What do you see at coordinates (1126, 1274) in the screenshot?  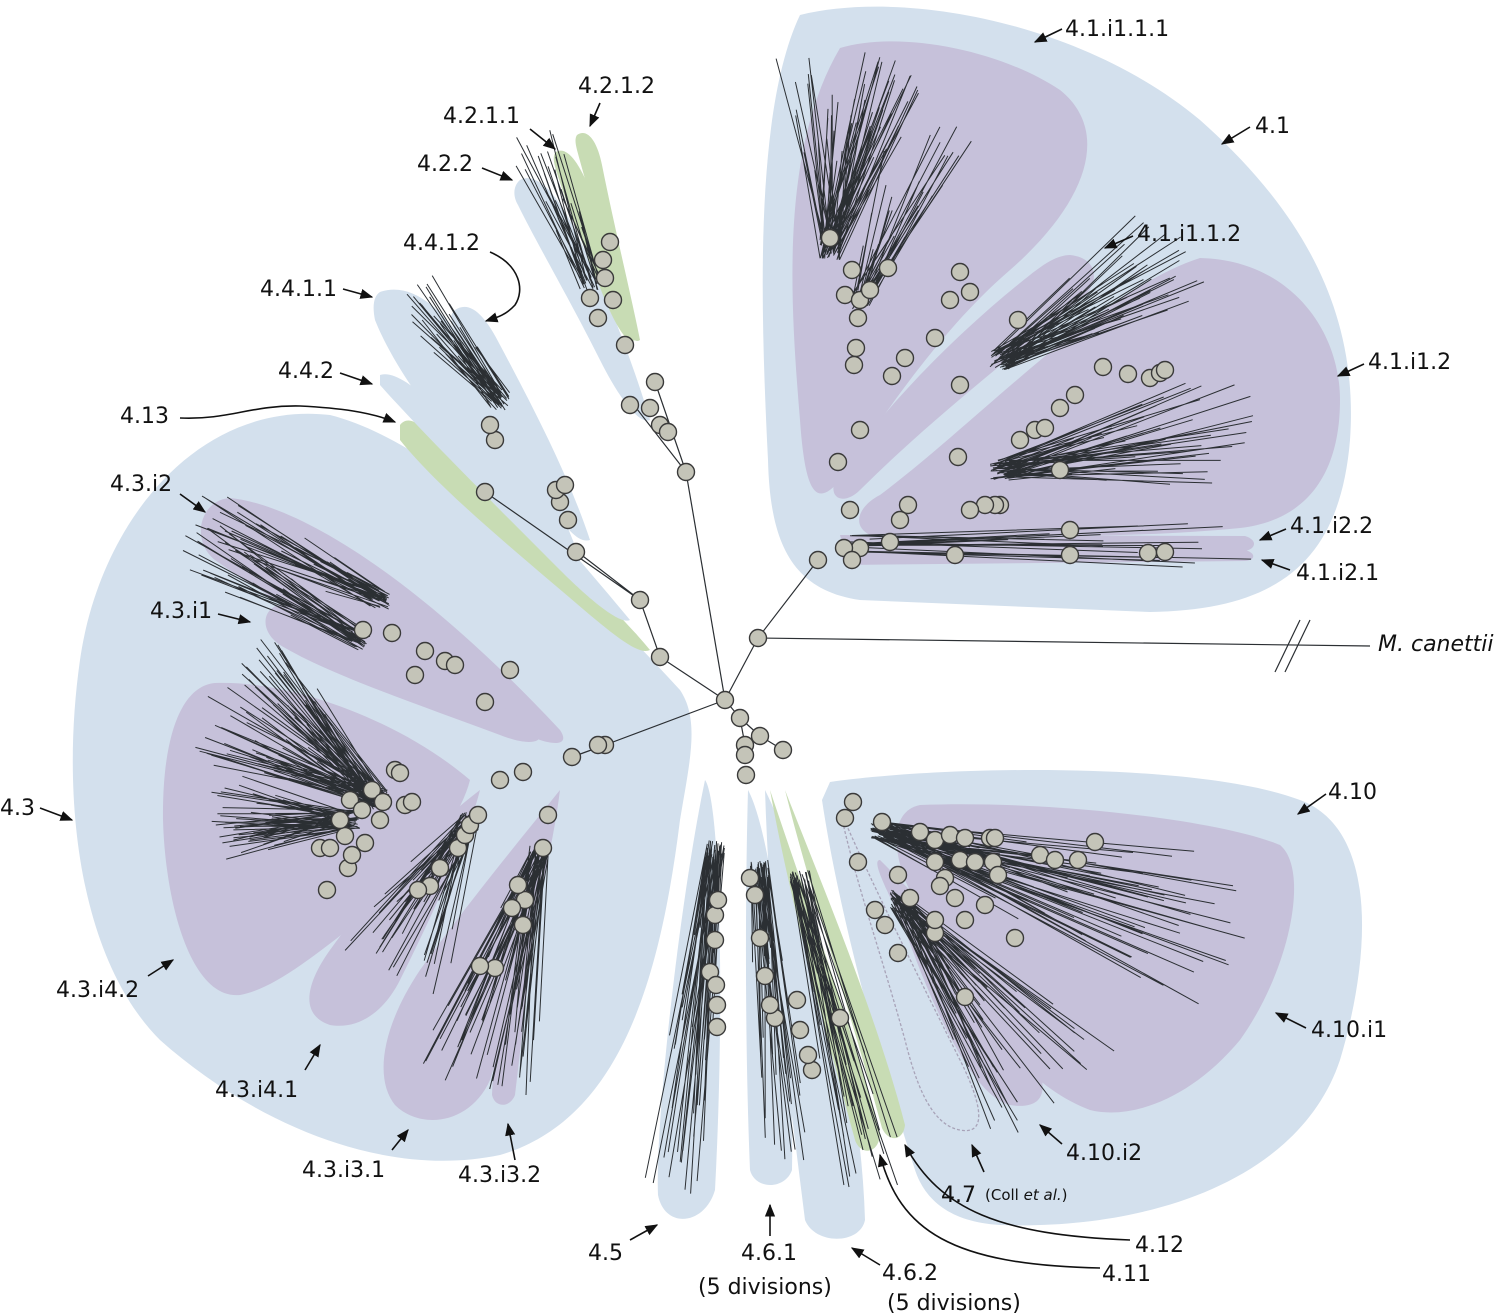 I see `label-4-11: 4.11` at bounding box center [1126, 1274].